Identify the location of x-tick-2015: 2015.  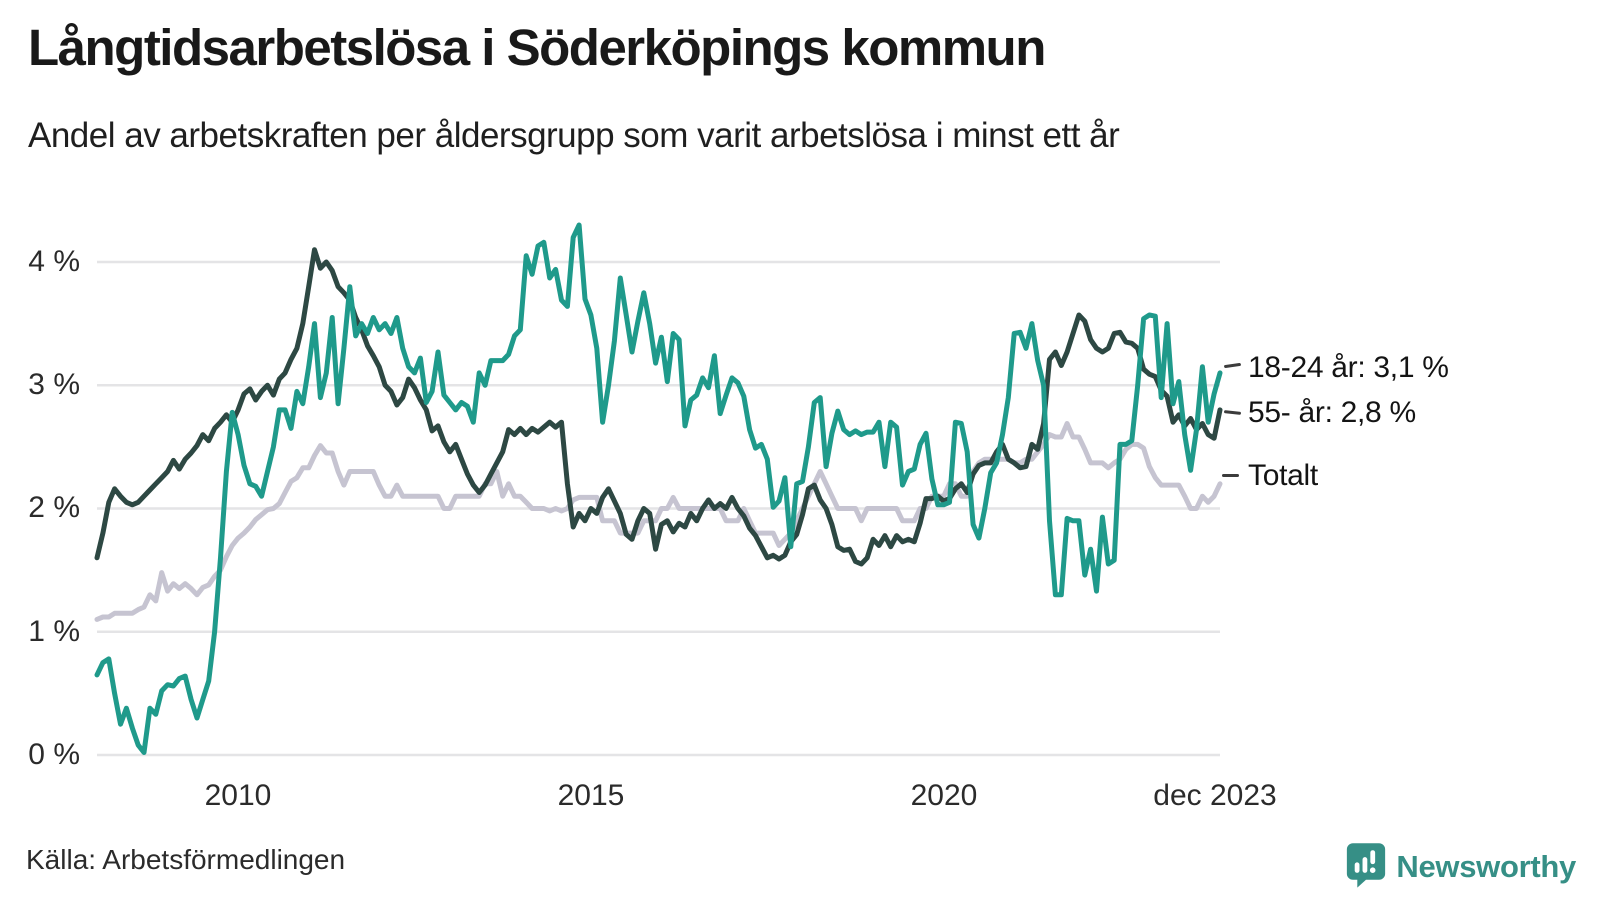
(591, 795).